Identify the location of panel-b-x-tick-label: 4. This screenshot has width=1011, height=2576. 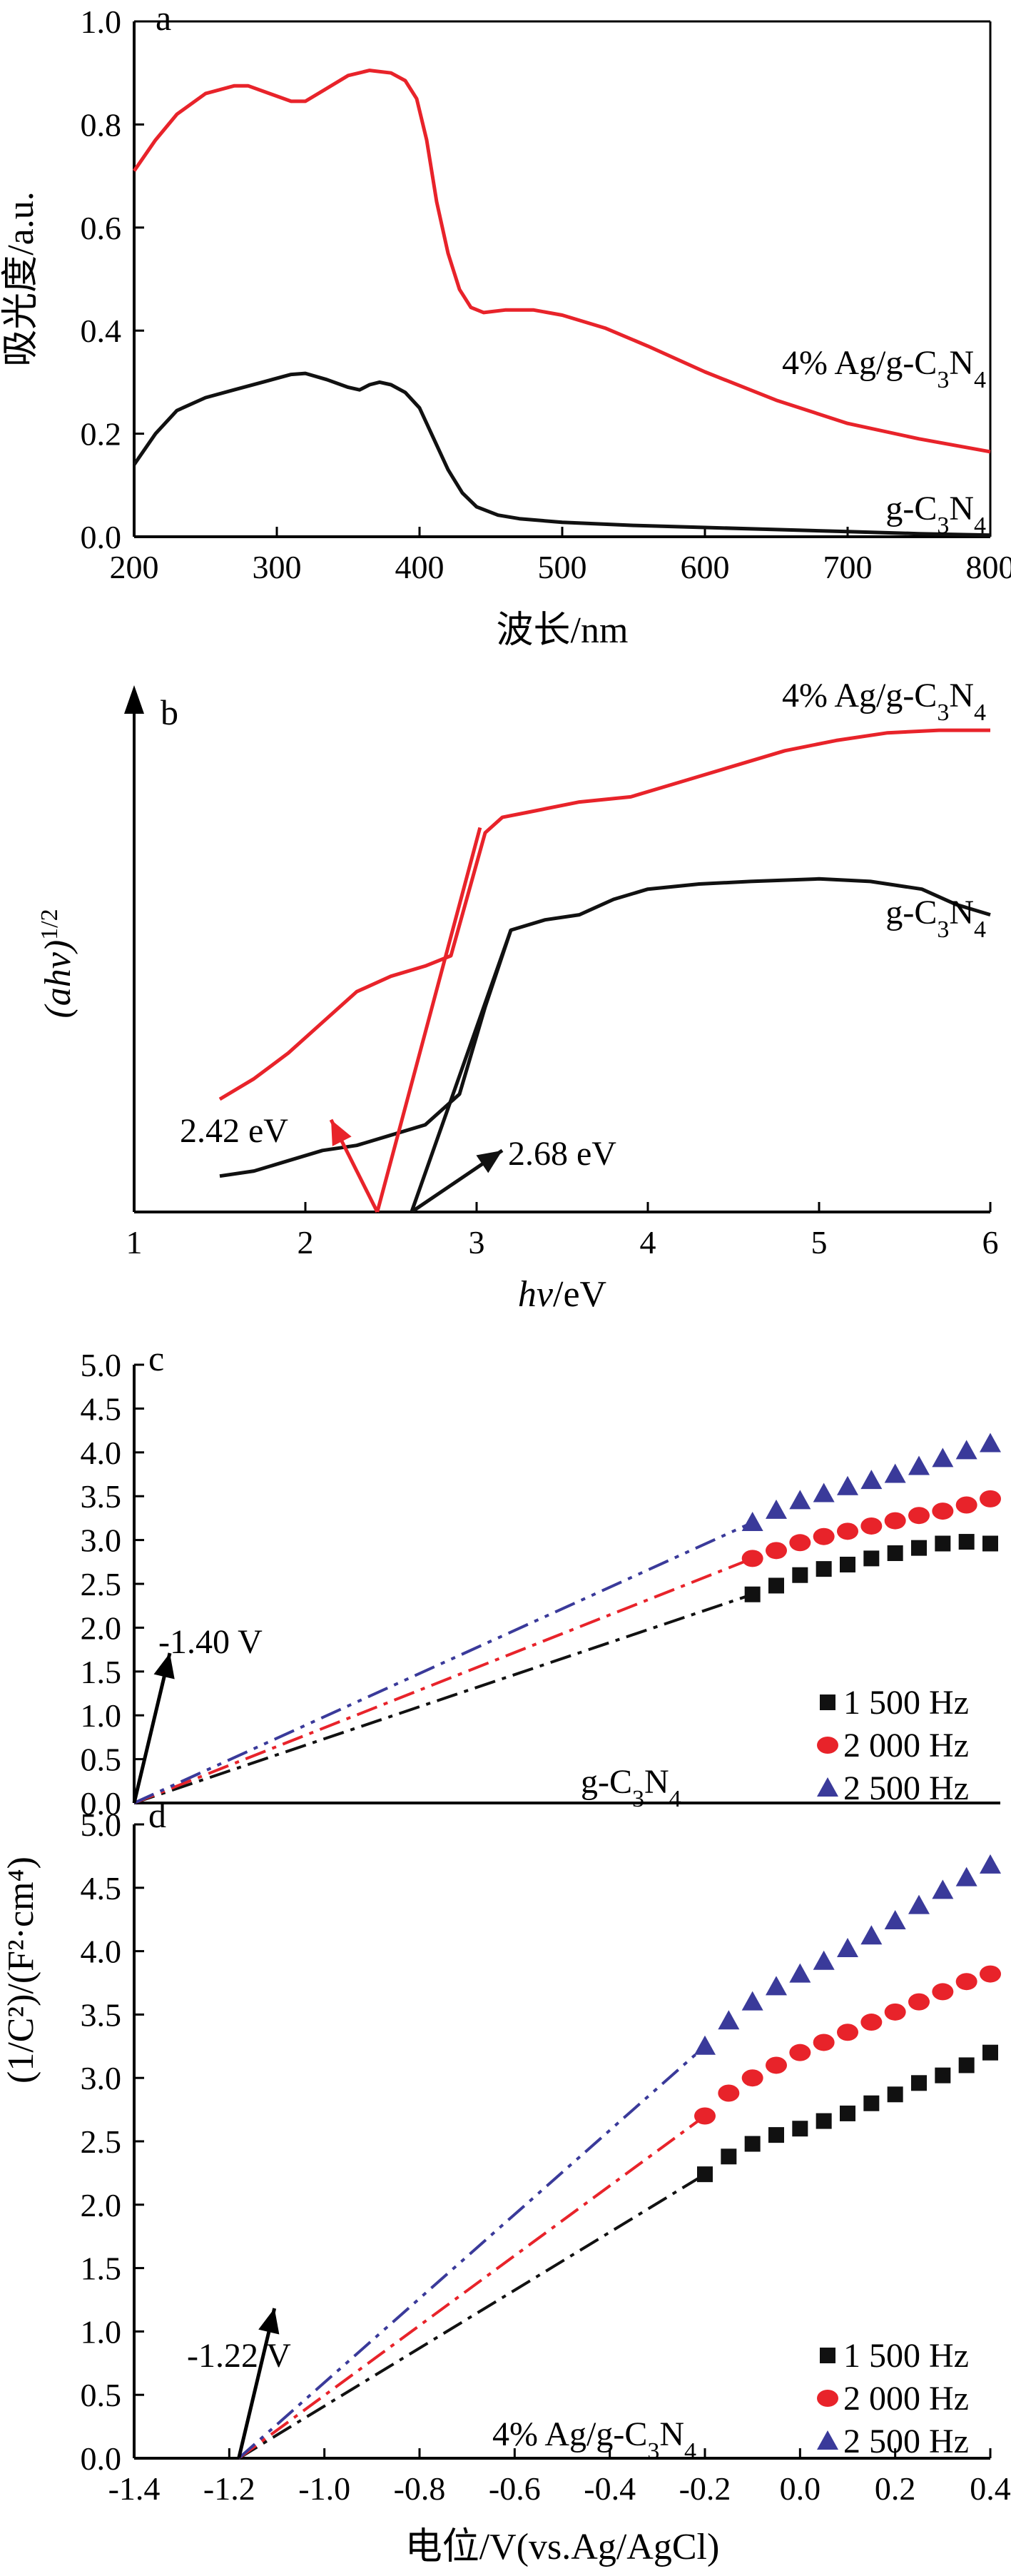
(648, 1242).